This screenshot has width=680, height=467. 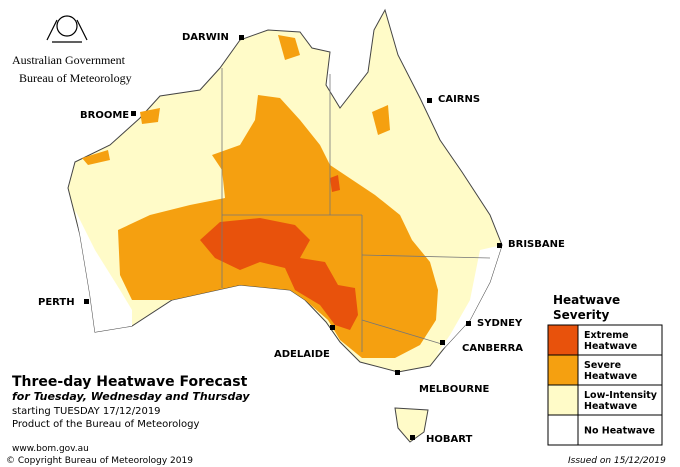 What do you see at coordinates (411, 425) in the screenshot?
I see `tasmania` at bounding box center [411, 425].